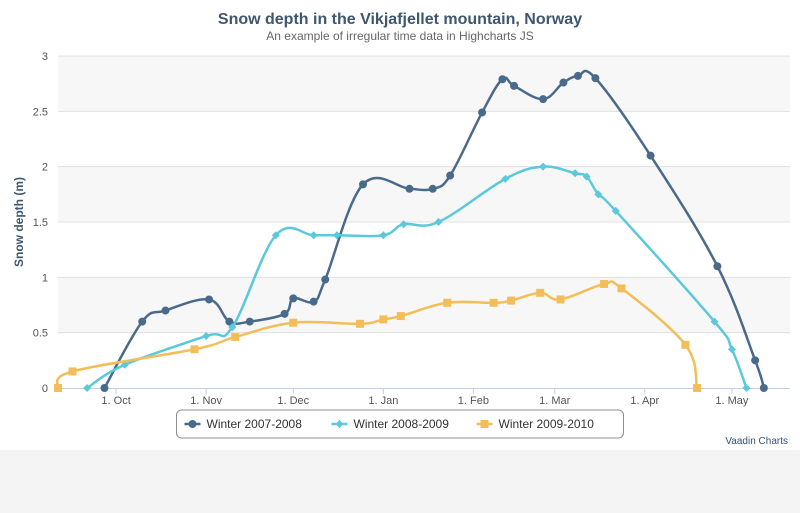 The width and height of the screenshot is (800, 513). I want to click on legend-label: Winter 2008-2009, so click(402, 424).